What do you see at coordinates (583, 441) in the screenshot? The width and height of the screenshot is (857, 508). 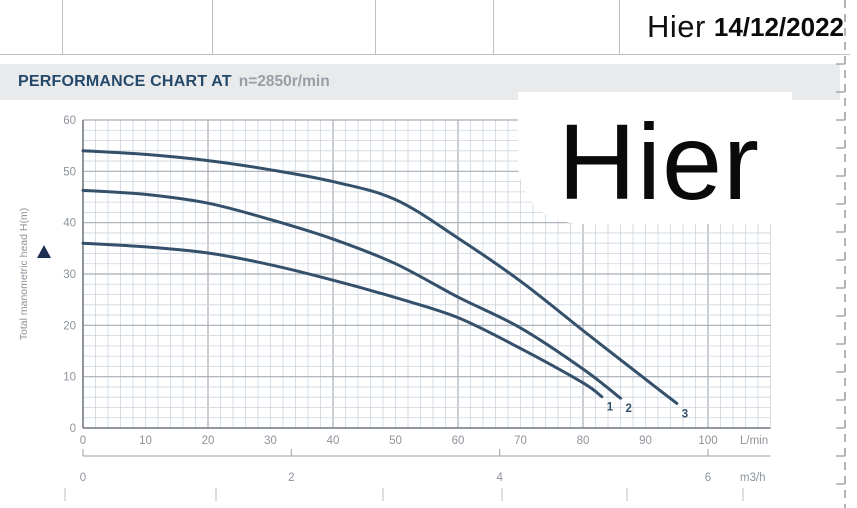 I see `svg-text: 80` at bounding box center [583, 441].